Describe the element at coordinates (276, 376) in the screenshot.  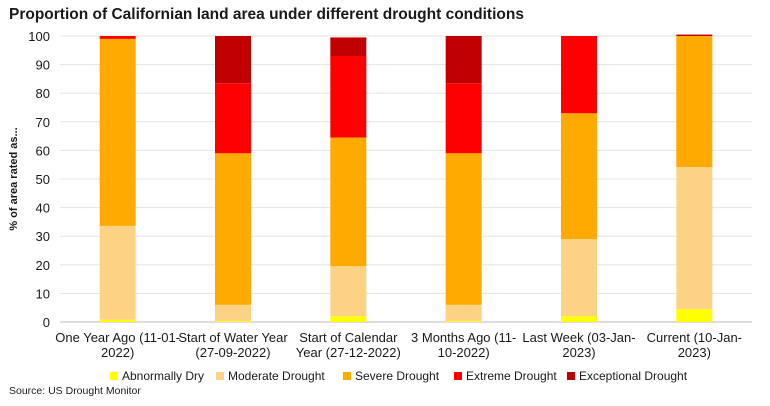
I see `legend-label: Moderate Drought` at that location.